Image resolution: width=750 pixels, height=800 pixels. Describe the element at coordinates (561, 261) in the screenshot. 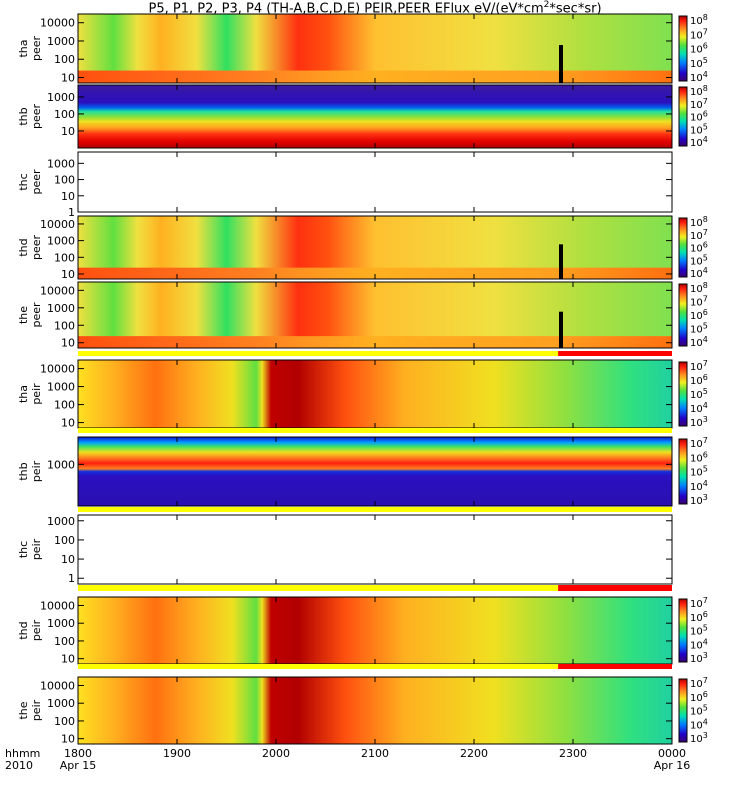

I see `panel-thd_peer-data-gap` at that location.